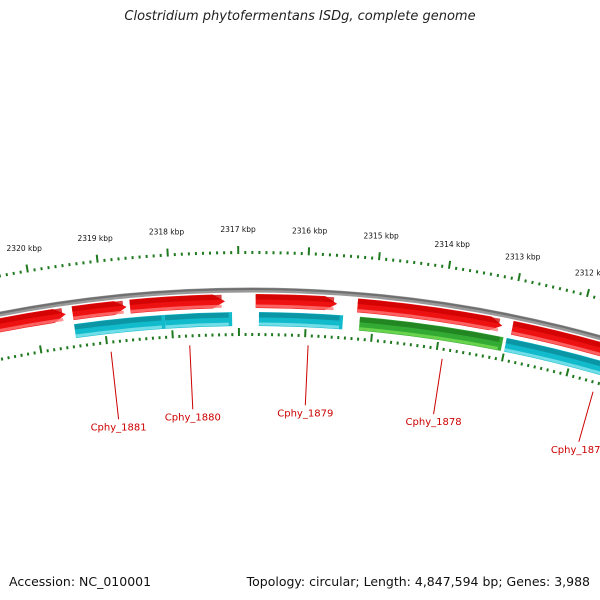 This screenshot has height=600, width=600. I want to click on backbone-line, so click(300, 314).